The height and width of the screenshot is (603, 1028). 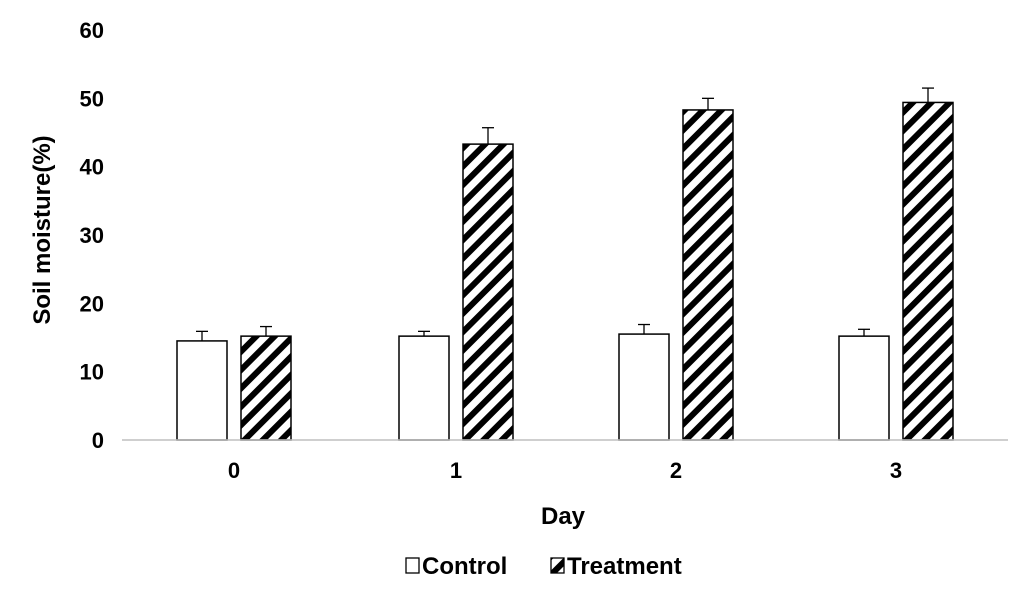 What do you see at coordinates (412, 565) in the screenshot?
I see `legend-swatch-control` at bounding box center [412, 565].